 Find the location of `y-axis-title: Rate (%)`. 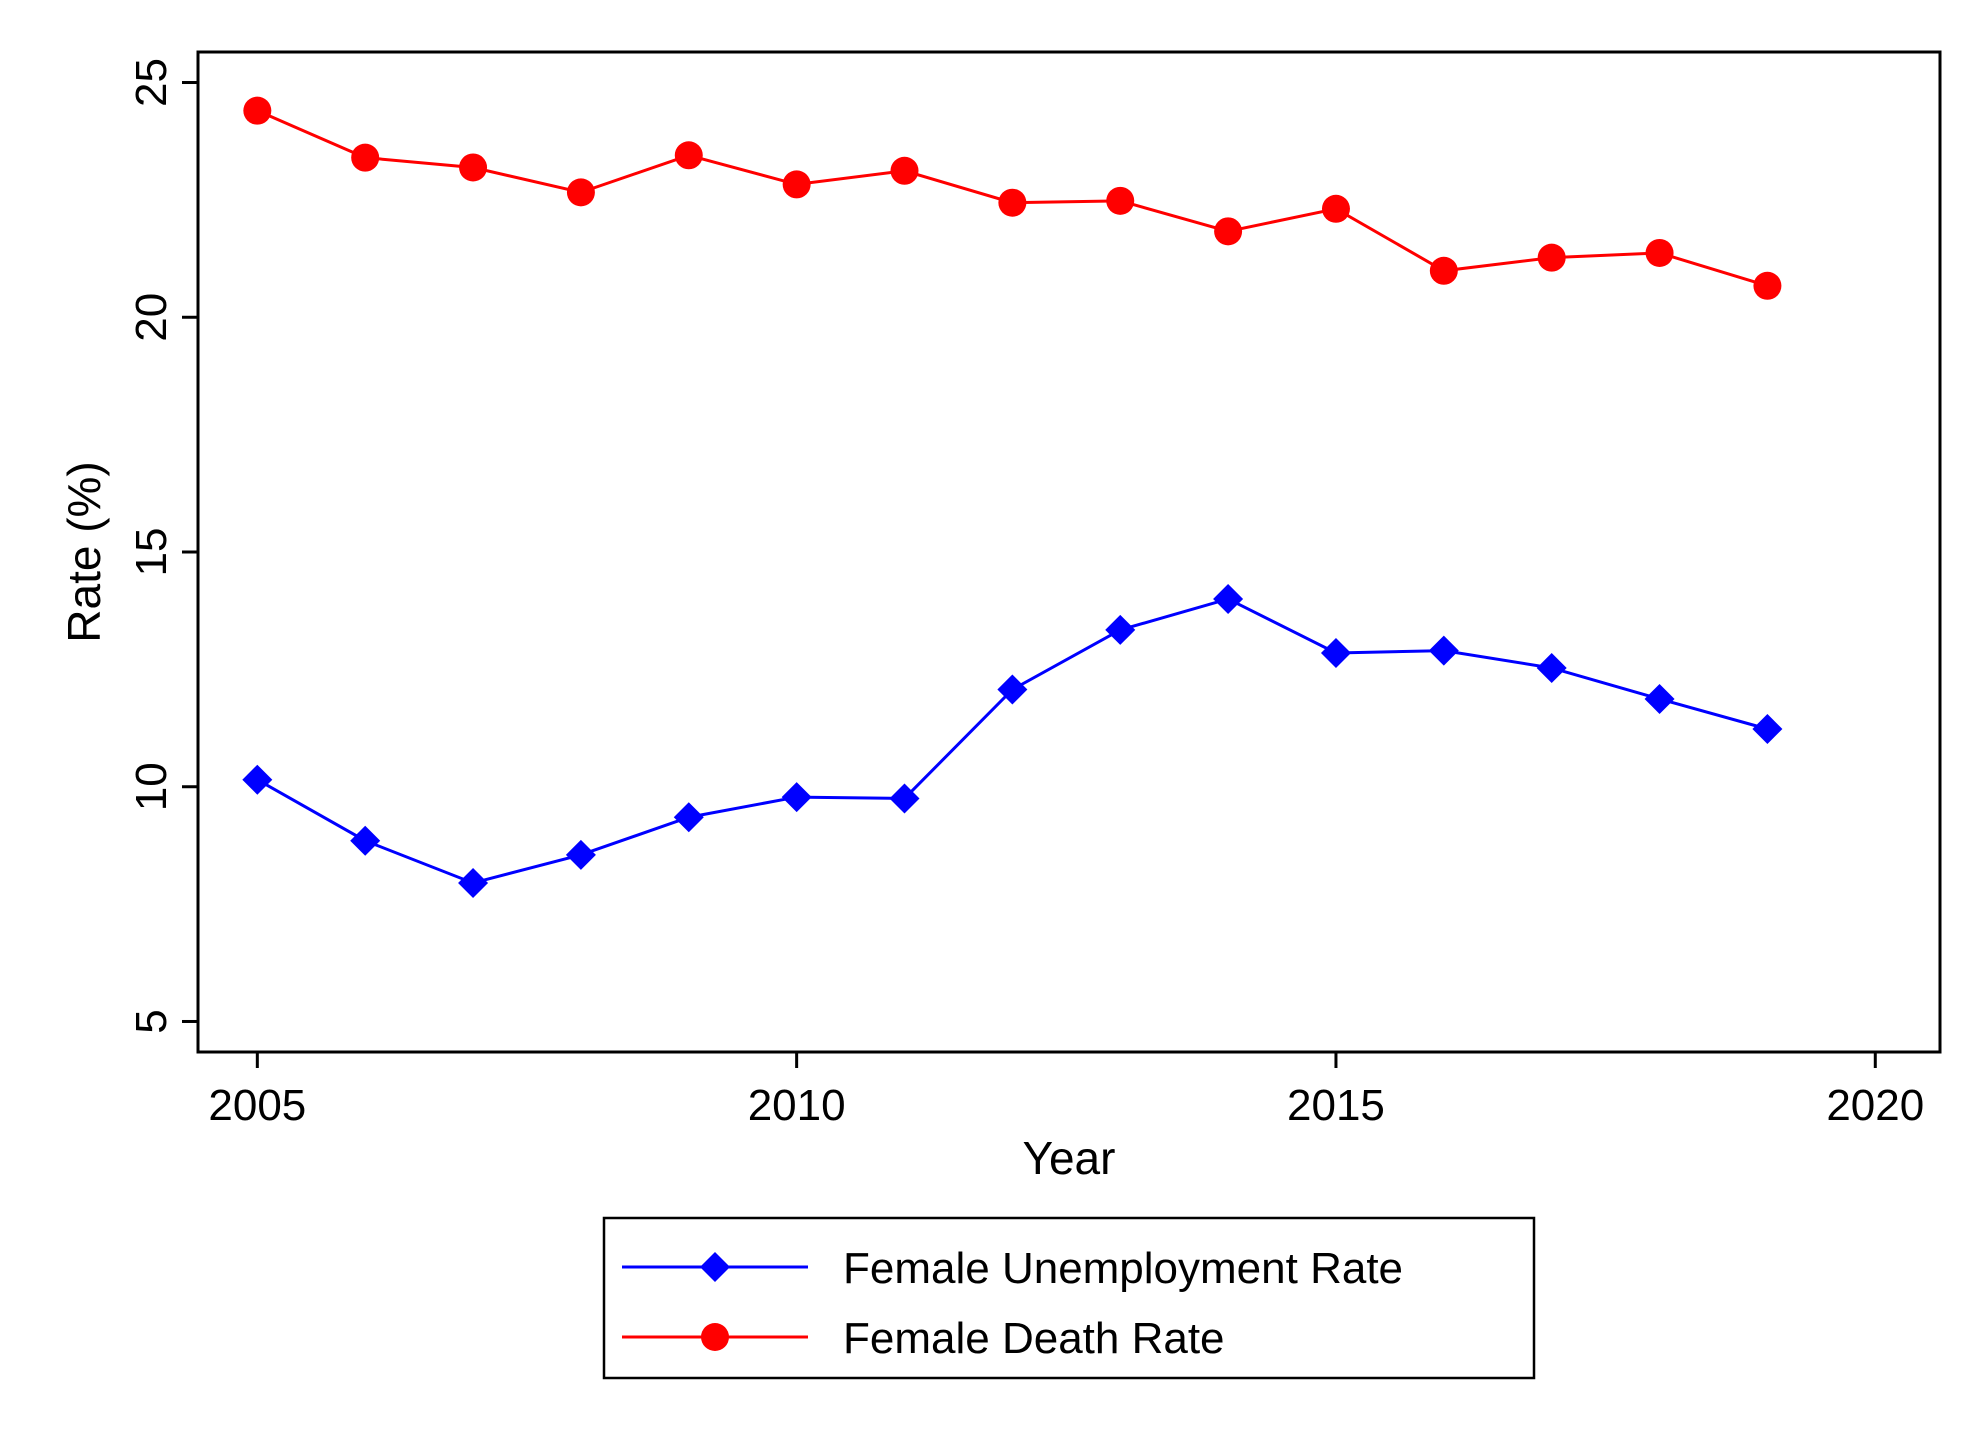

y-axis-title: Rate (%) is located at coordinates (84, 551).